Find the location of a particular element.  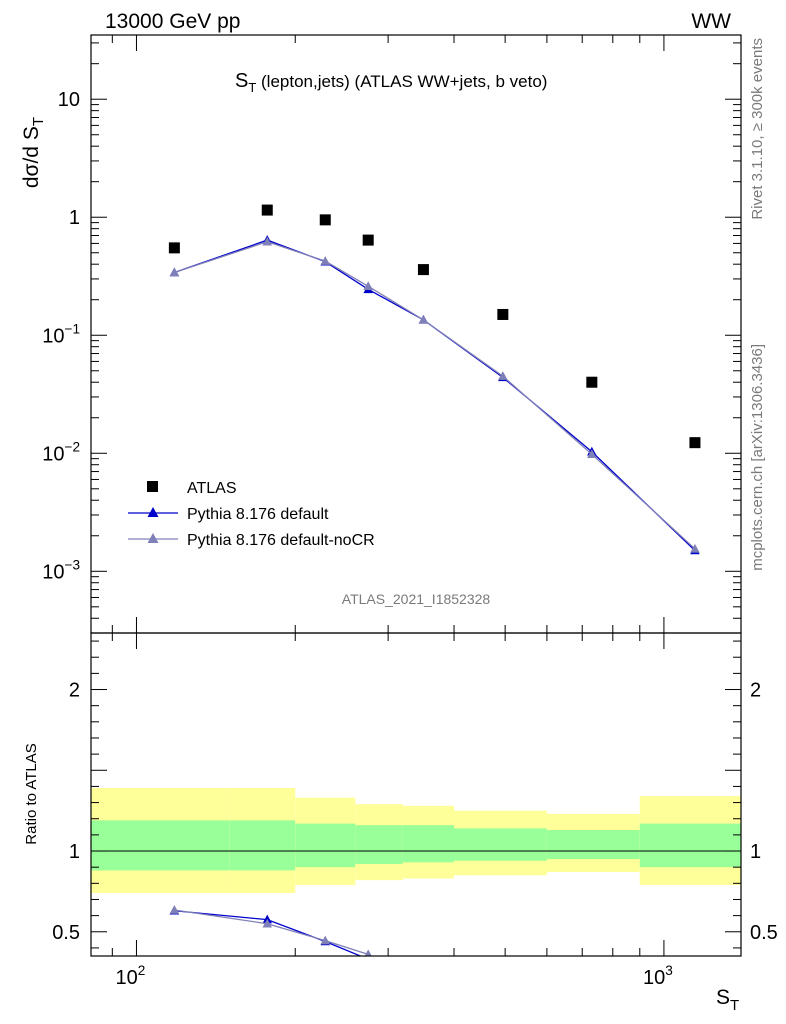

plot-title: ST (lepton,jets) (ATLAS WW+jets, b veto) is located at coordinates (391, 82).